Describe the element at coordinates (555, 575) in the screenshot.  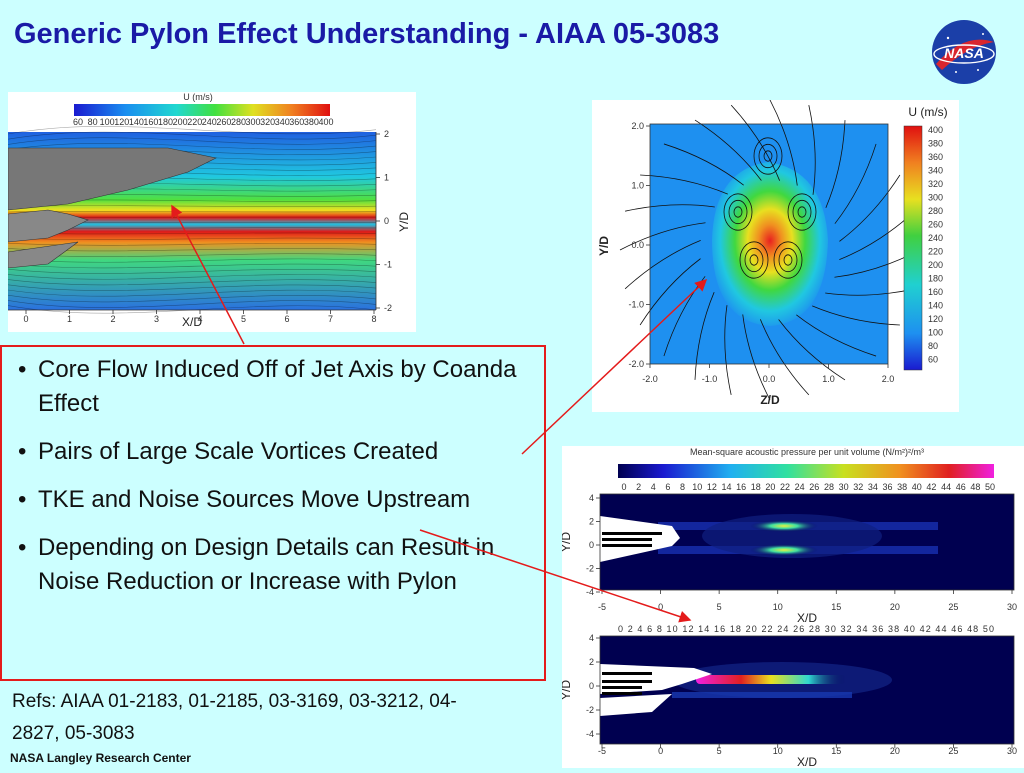
I see `arrow-to-noise-sources` at that location.